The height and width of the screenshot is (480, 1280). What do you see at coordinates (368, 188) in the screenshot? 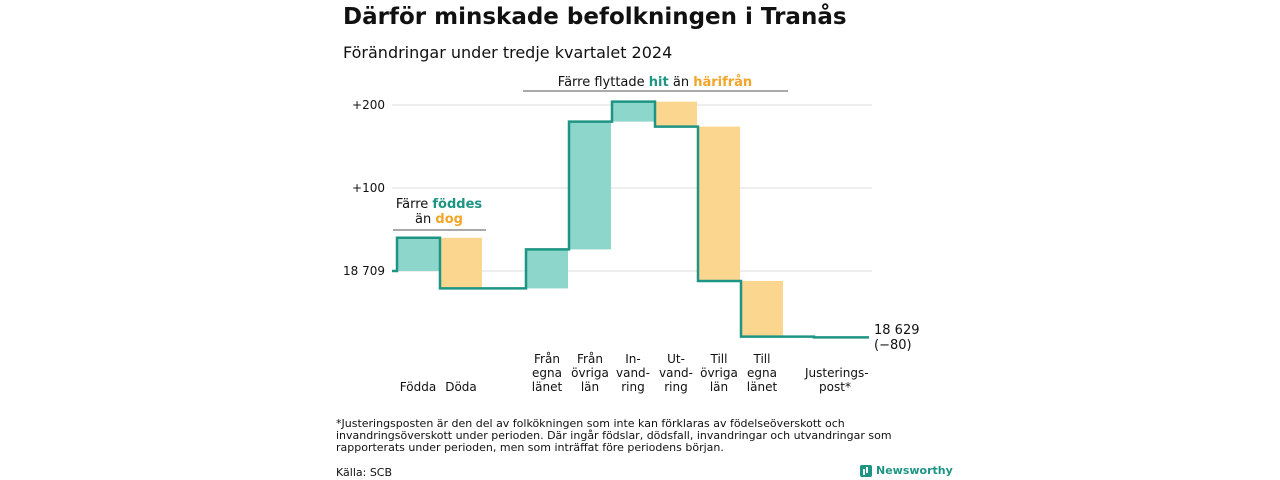
I see `y-tick-label: +100` at bounding box center [368, 188].